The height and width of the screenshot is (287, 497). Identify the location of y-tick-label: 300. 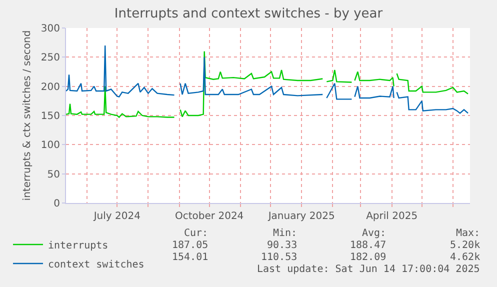
(50, 29).